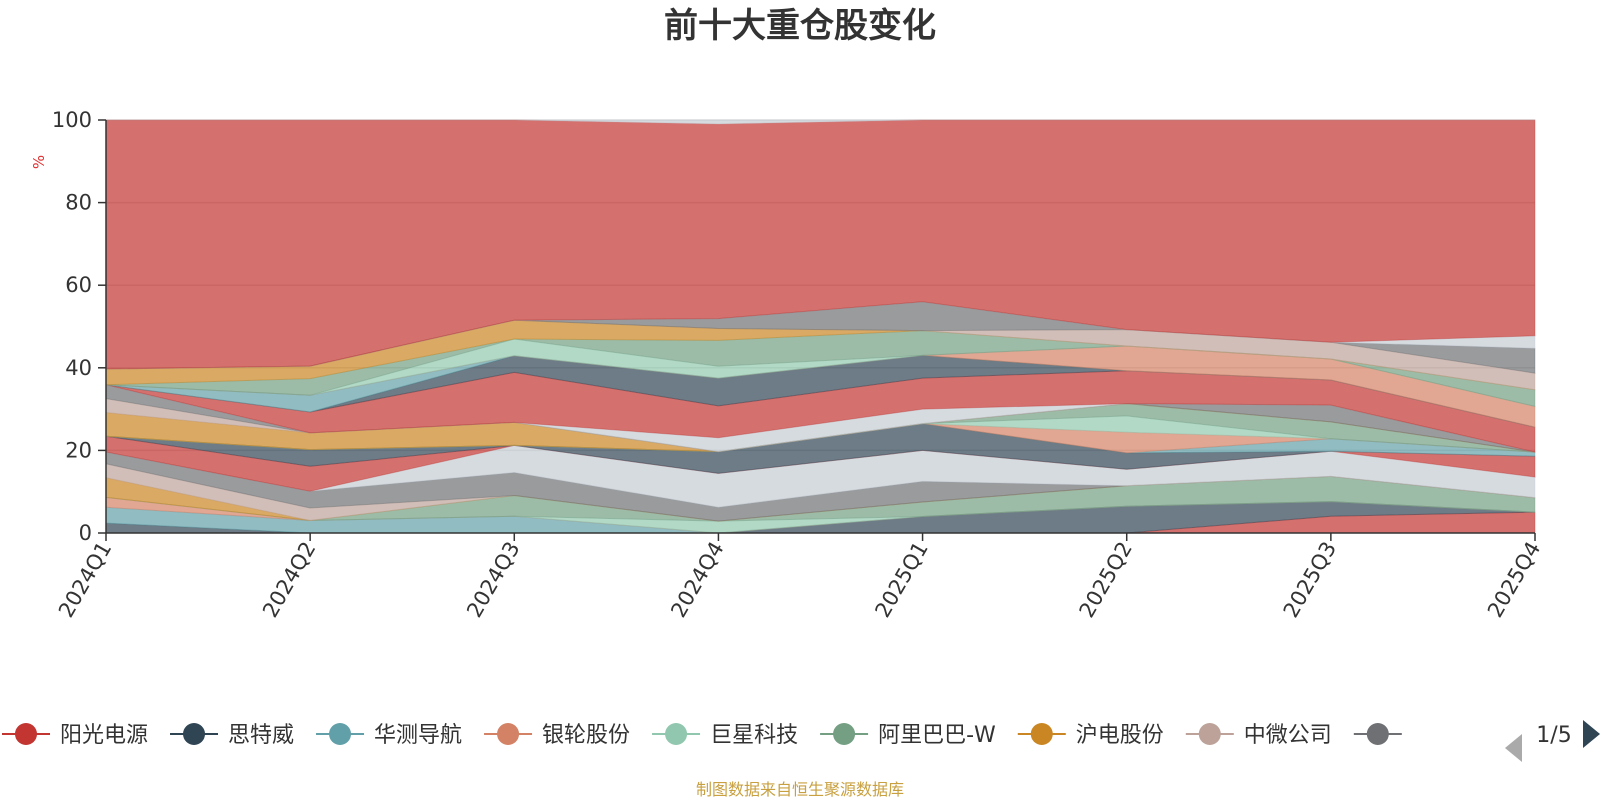 Image resolution: width=1600 pixels, height=800 pixels. What do you see at coordinates (39, 162) in the screenshot?
I see `y-axis-unit-label: %` at bounding box center [39, 162].